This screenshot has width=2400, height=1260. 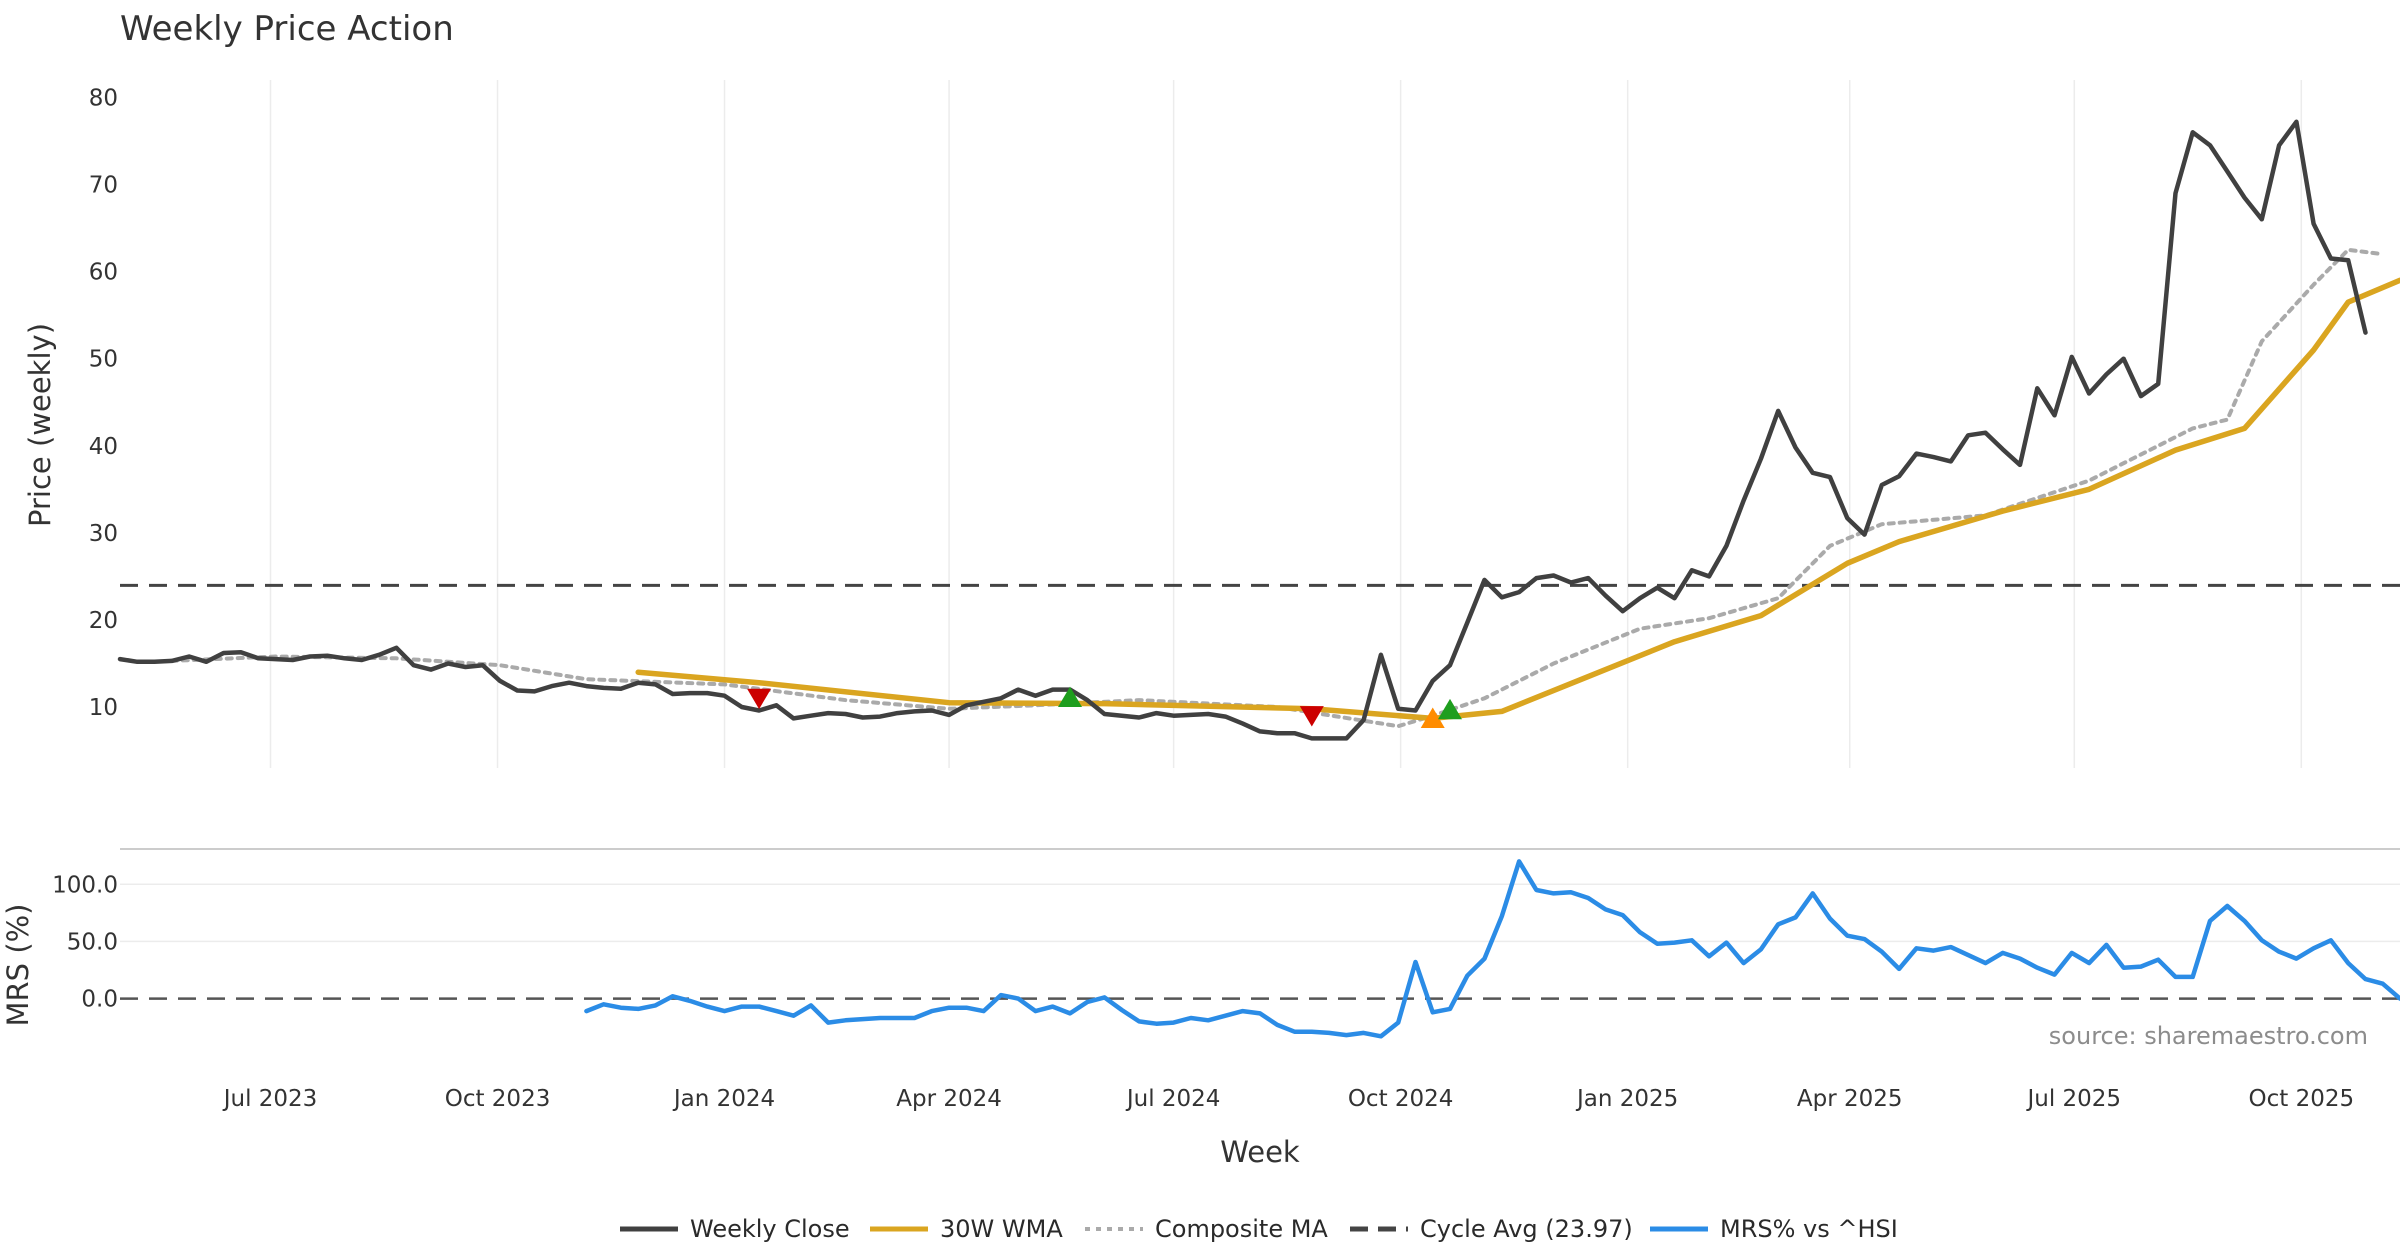 I want to click on source-credit: source: sharemaestro.com, so click(x=2208, y=1036).